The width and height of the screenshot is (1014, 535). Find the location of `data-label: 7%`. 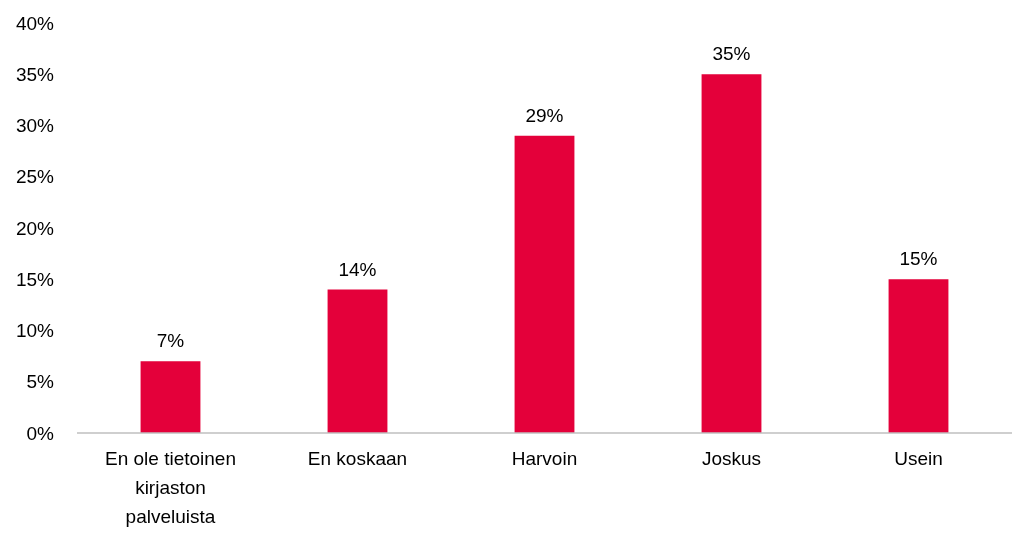

data-label: 7% is located at coordinates (170, 341).